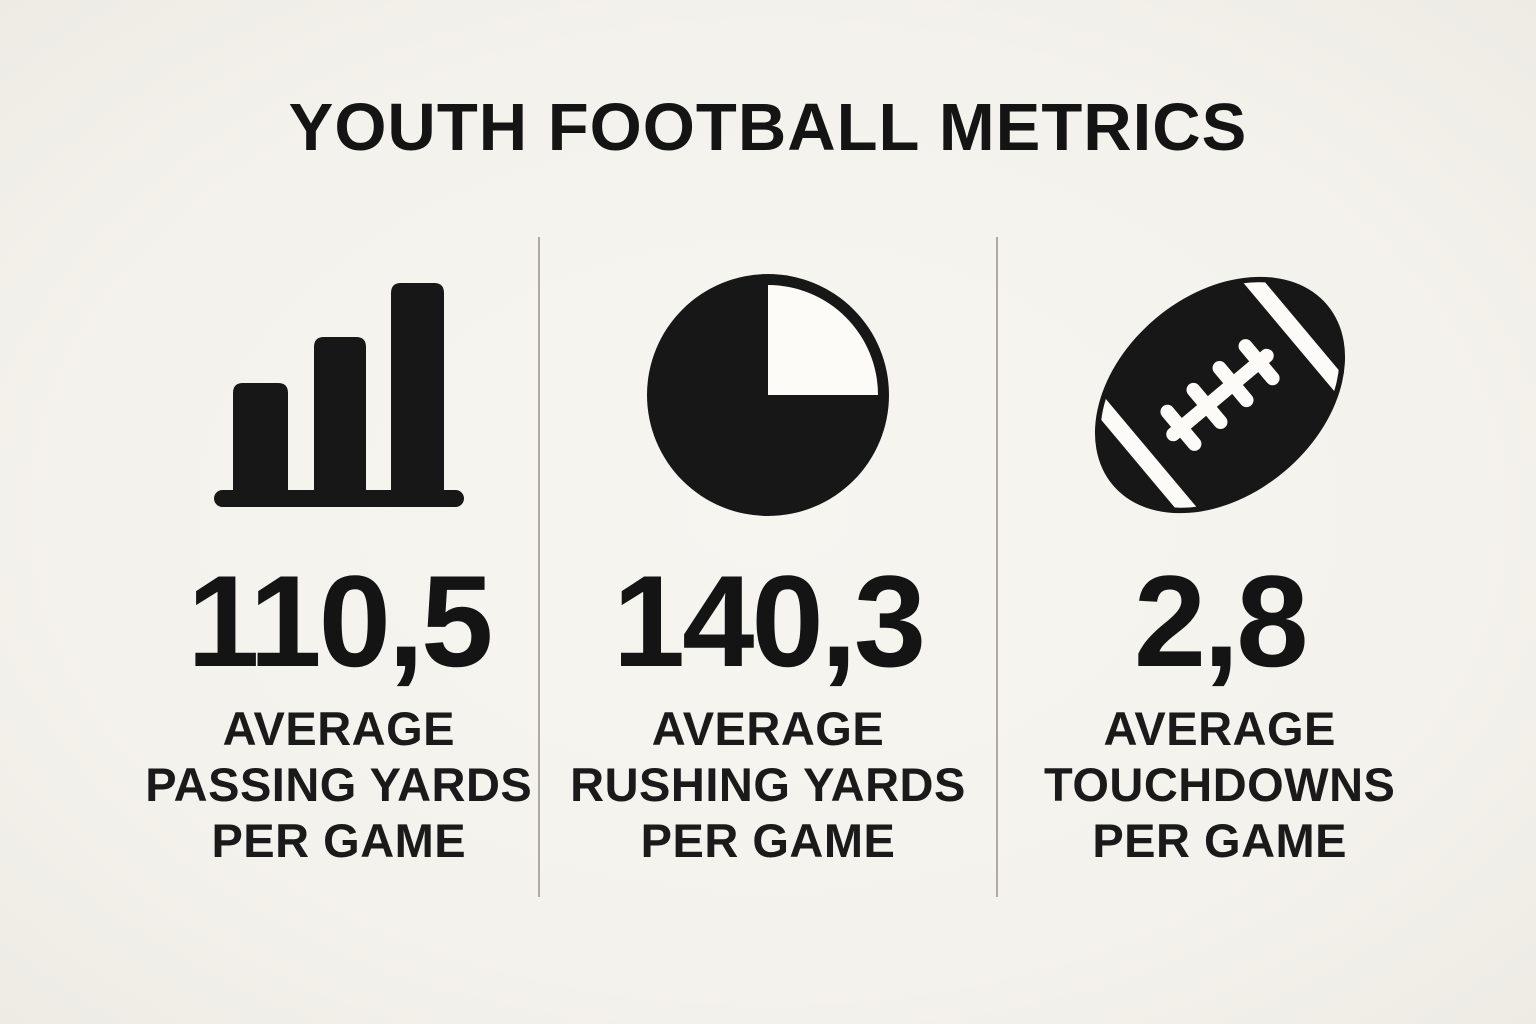  I want to click on metric-label-line: RUSHING YARDS, so click(768, 784).